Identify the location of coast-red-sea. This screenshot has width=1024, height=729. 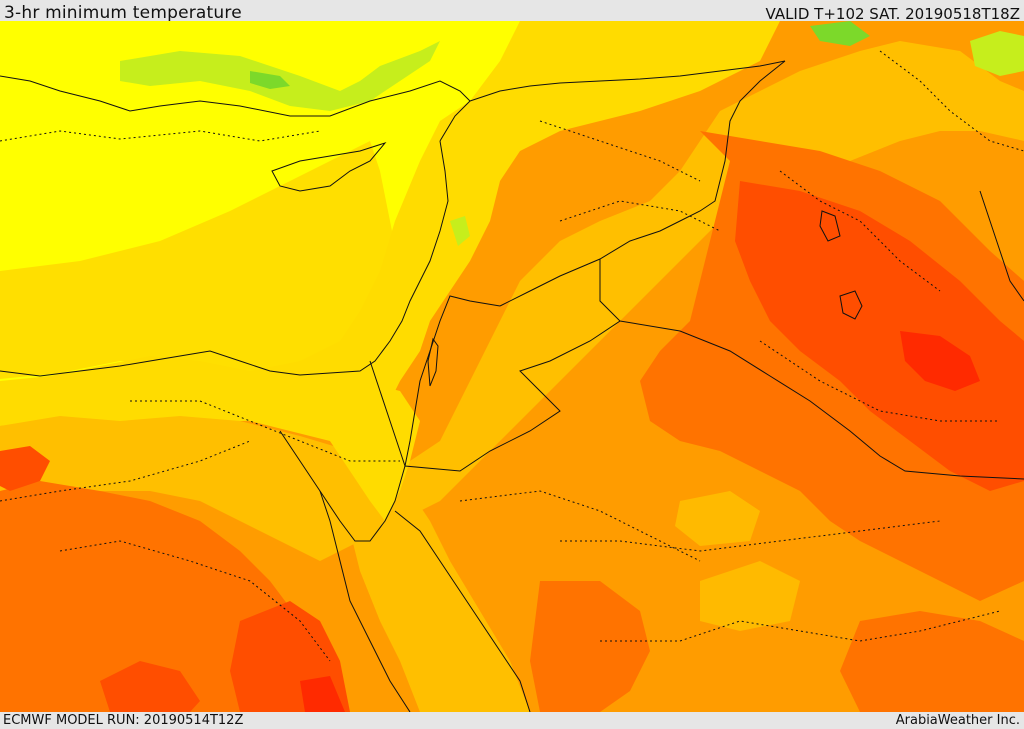
(365, 601).